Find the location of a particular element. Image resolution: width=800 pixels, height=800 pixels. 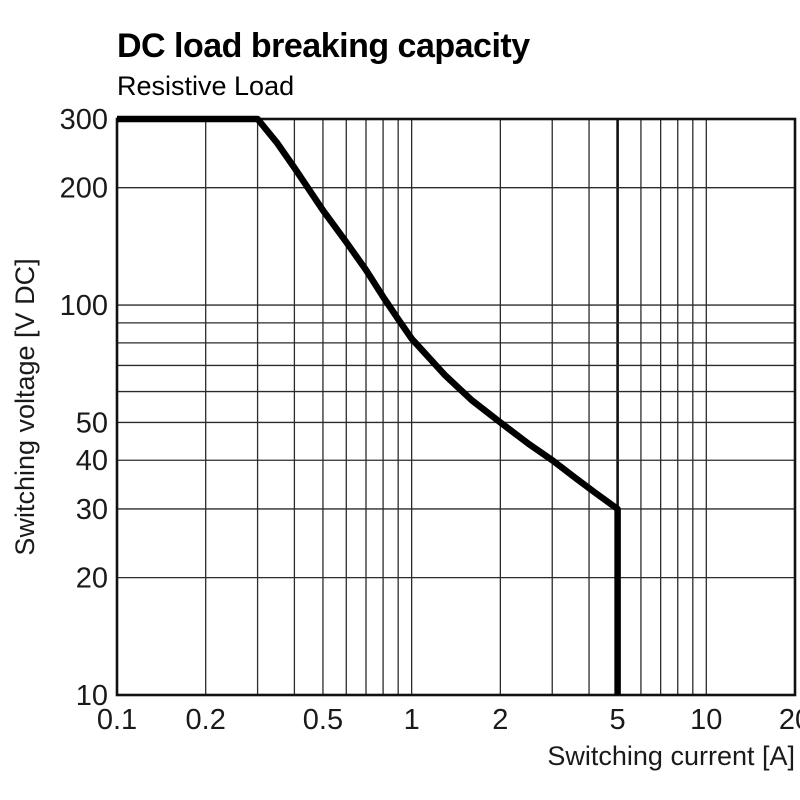

chart-subtitle: Resistive Load is located at coordinates (205, 86).